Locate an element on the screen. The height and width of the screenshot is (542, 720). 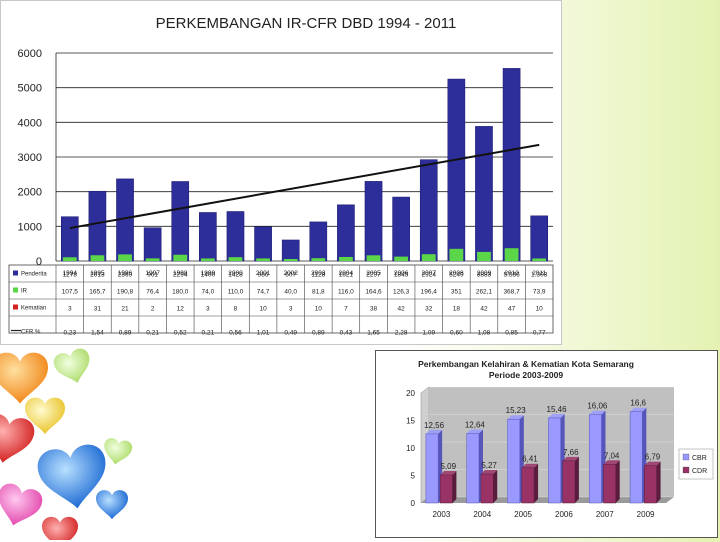
table-cell: 2924 is located at coordinates (429, 275).